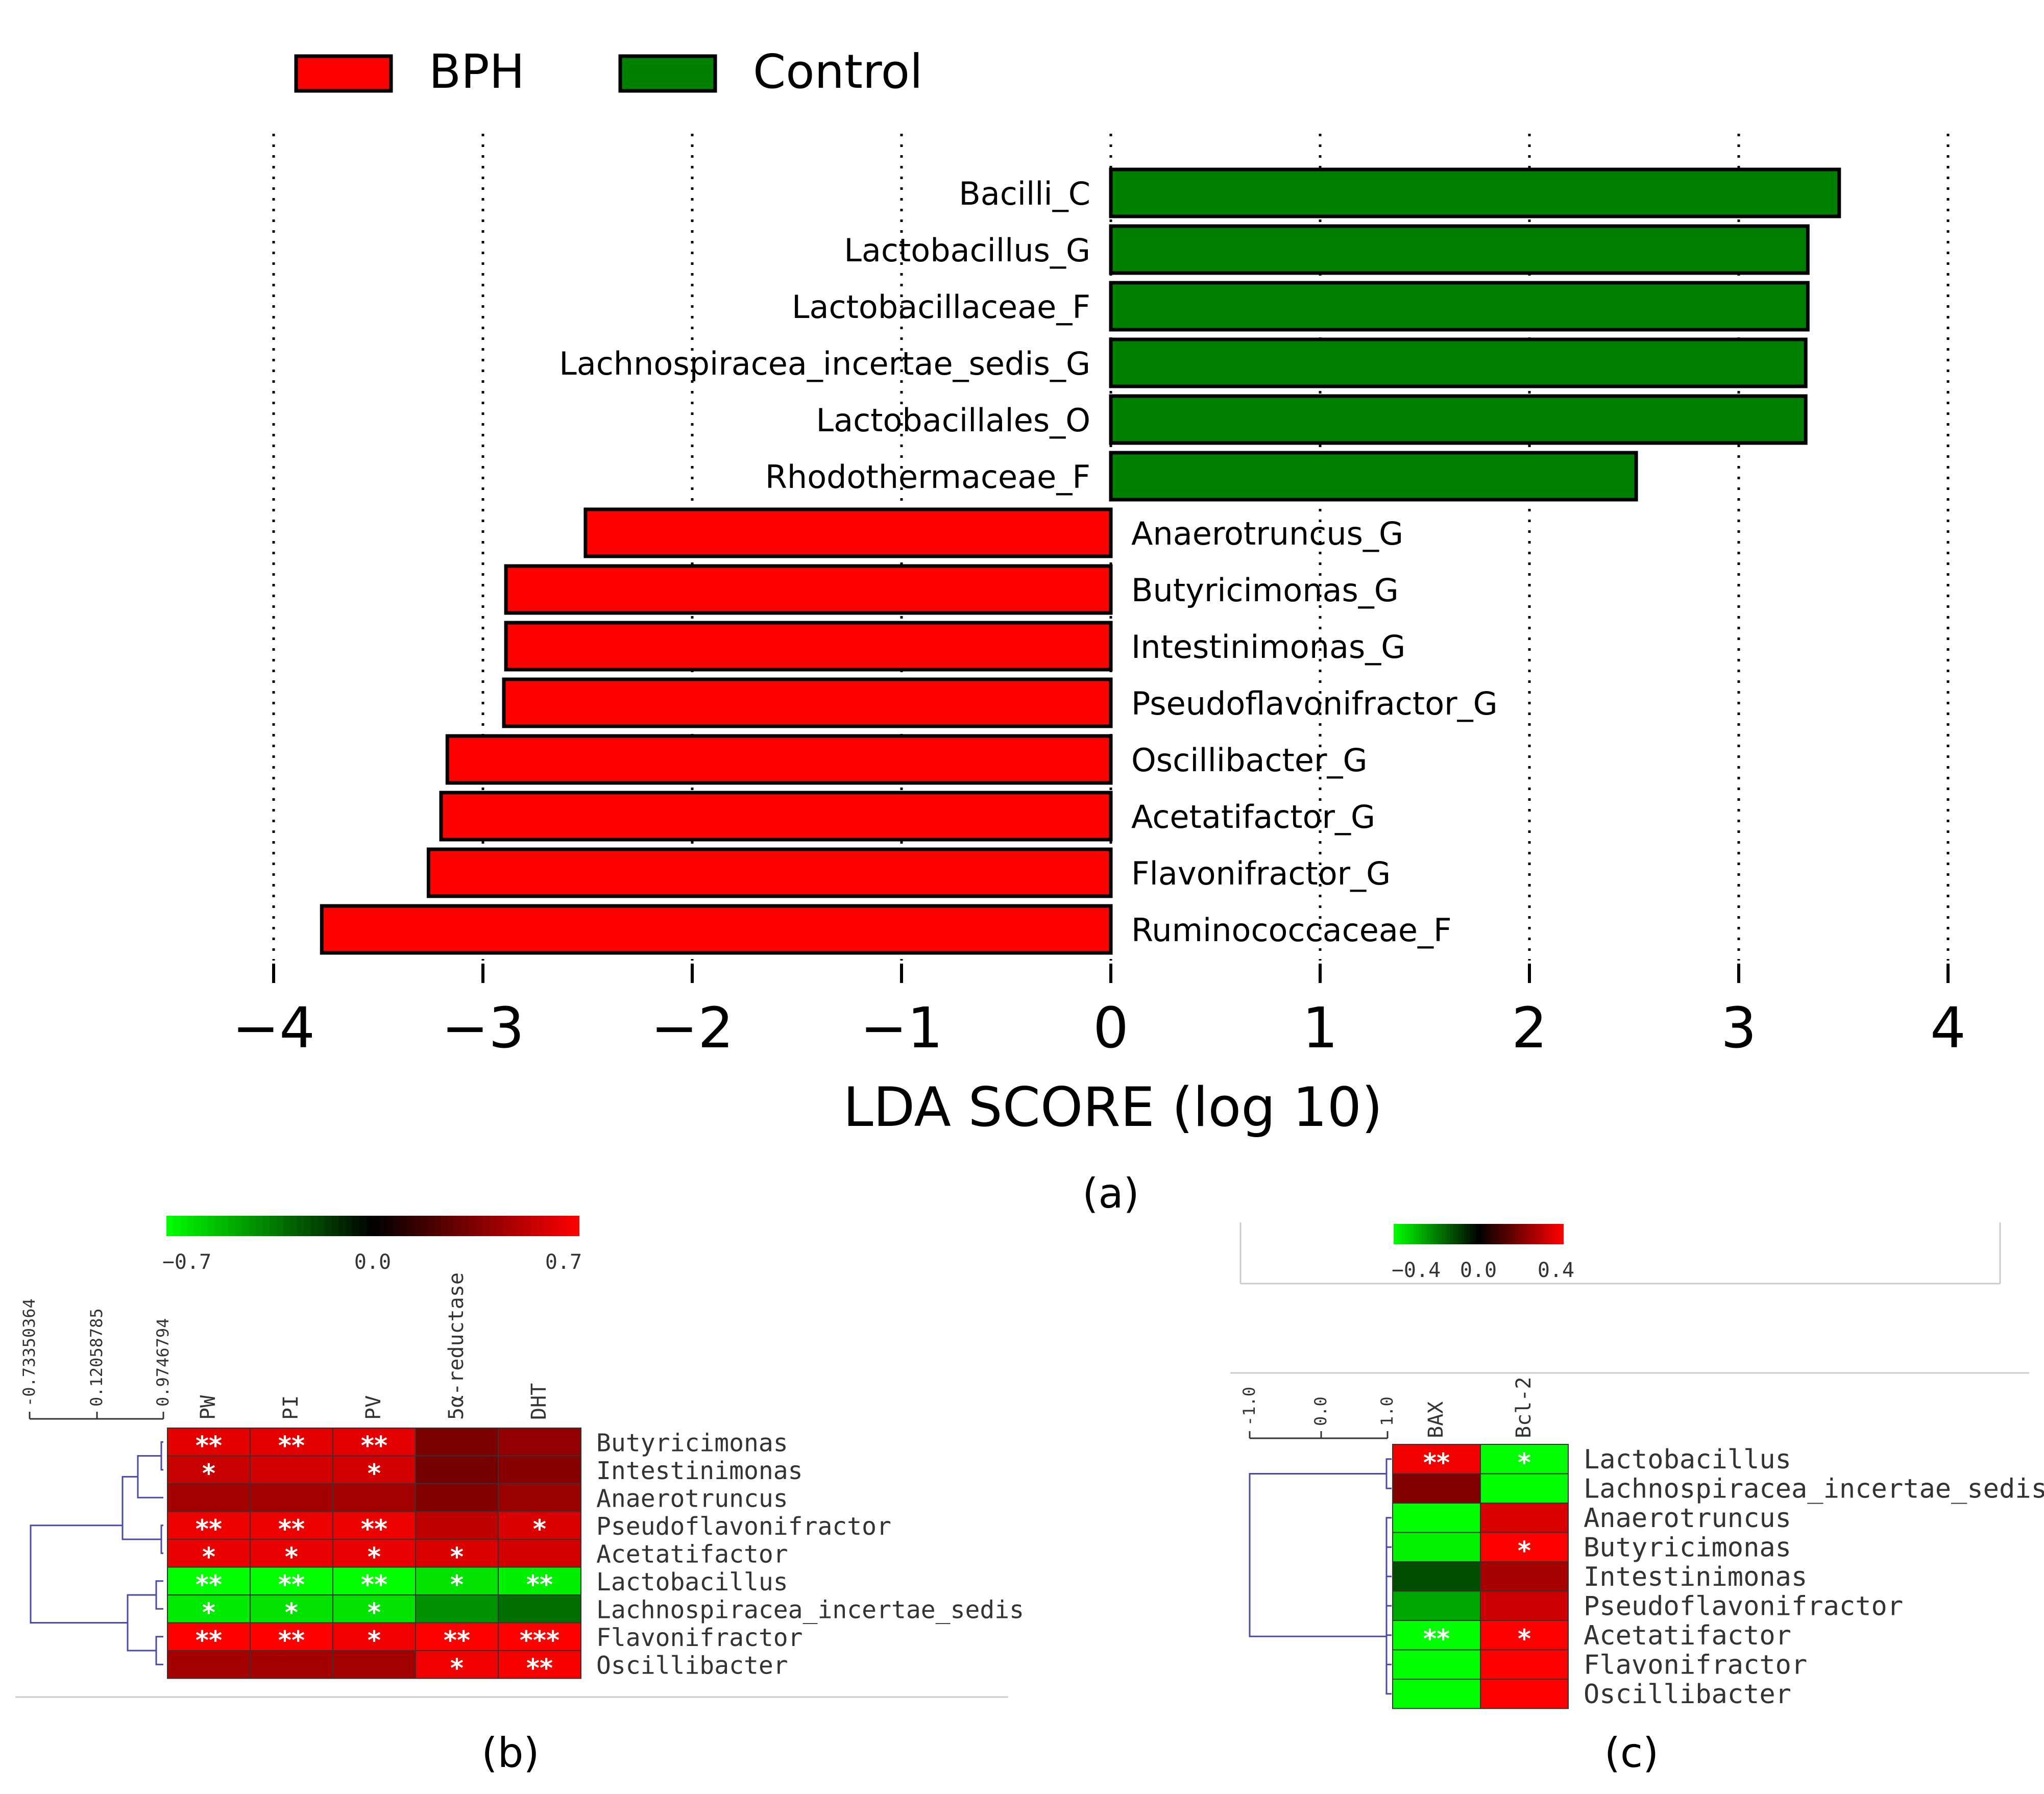  I want to click on x-tick-label: 2, so click(1530, 1028).